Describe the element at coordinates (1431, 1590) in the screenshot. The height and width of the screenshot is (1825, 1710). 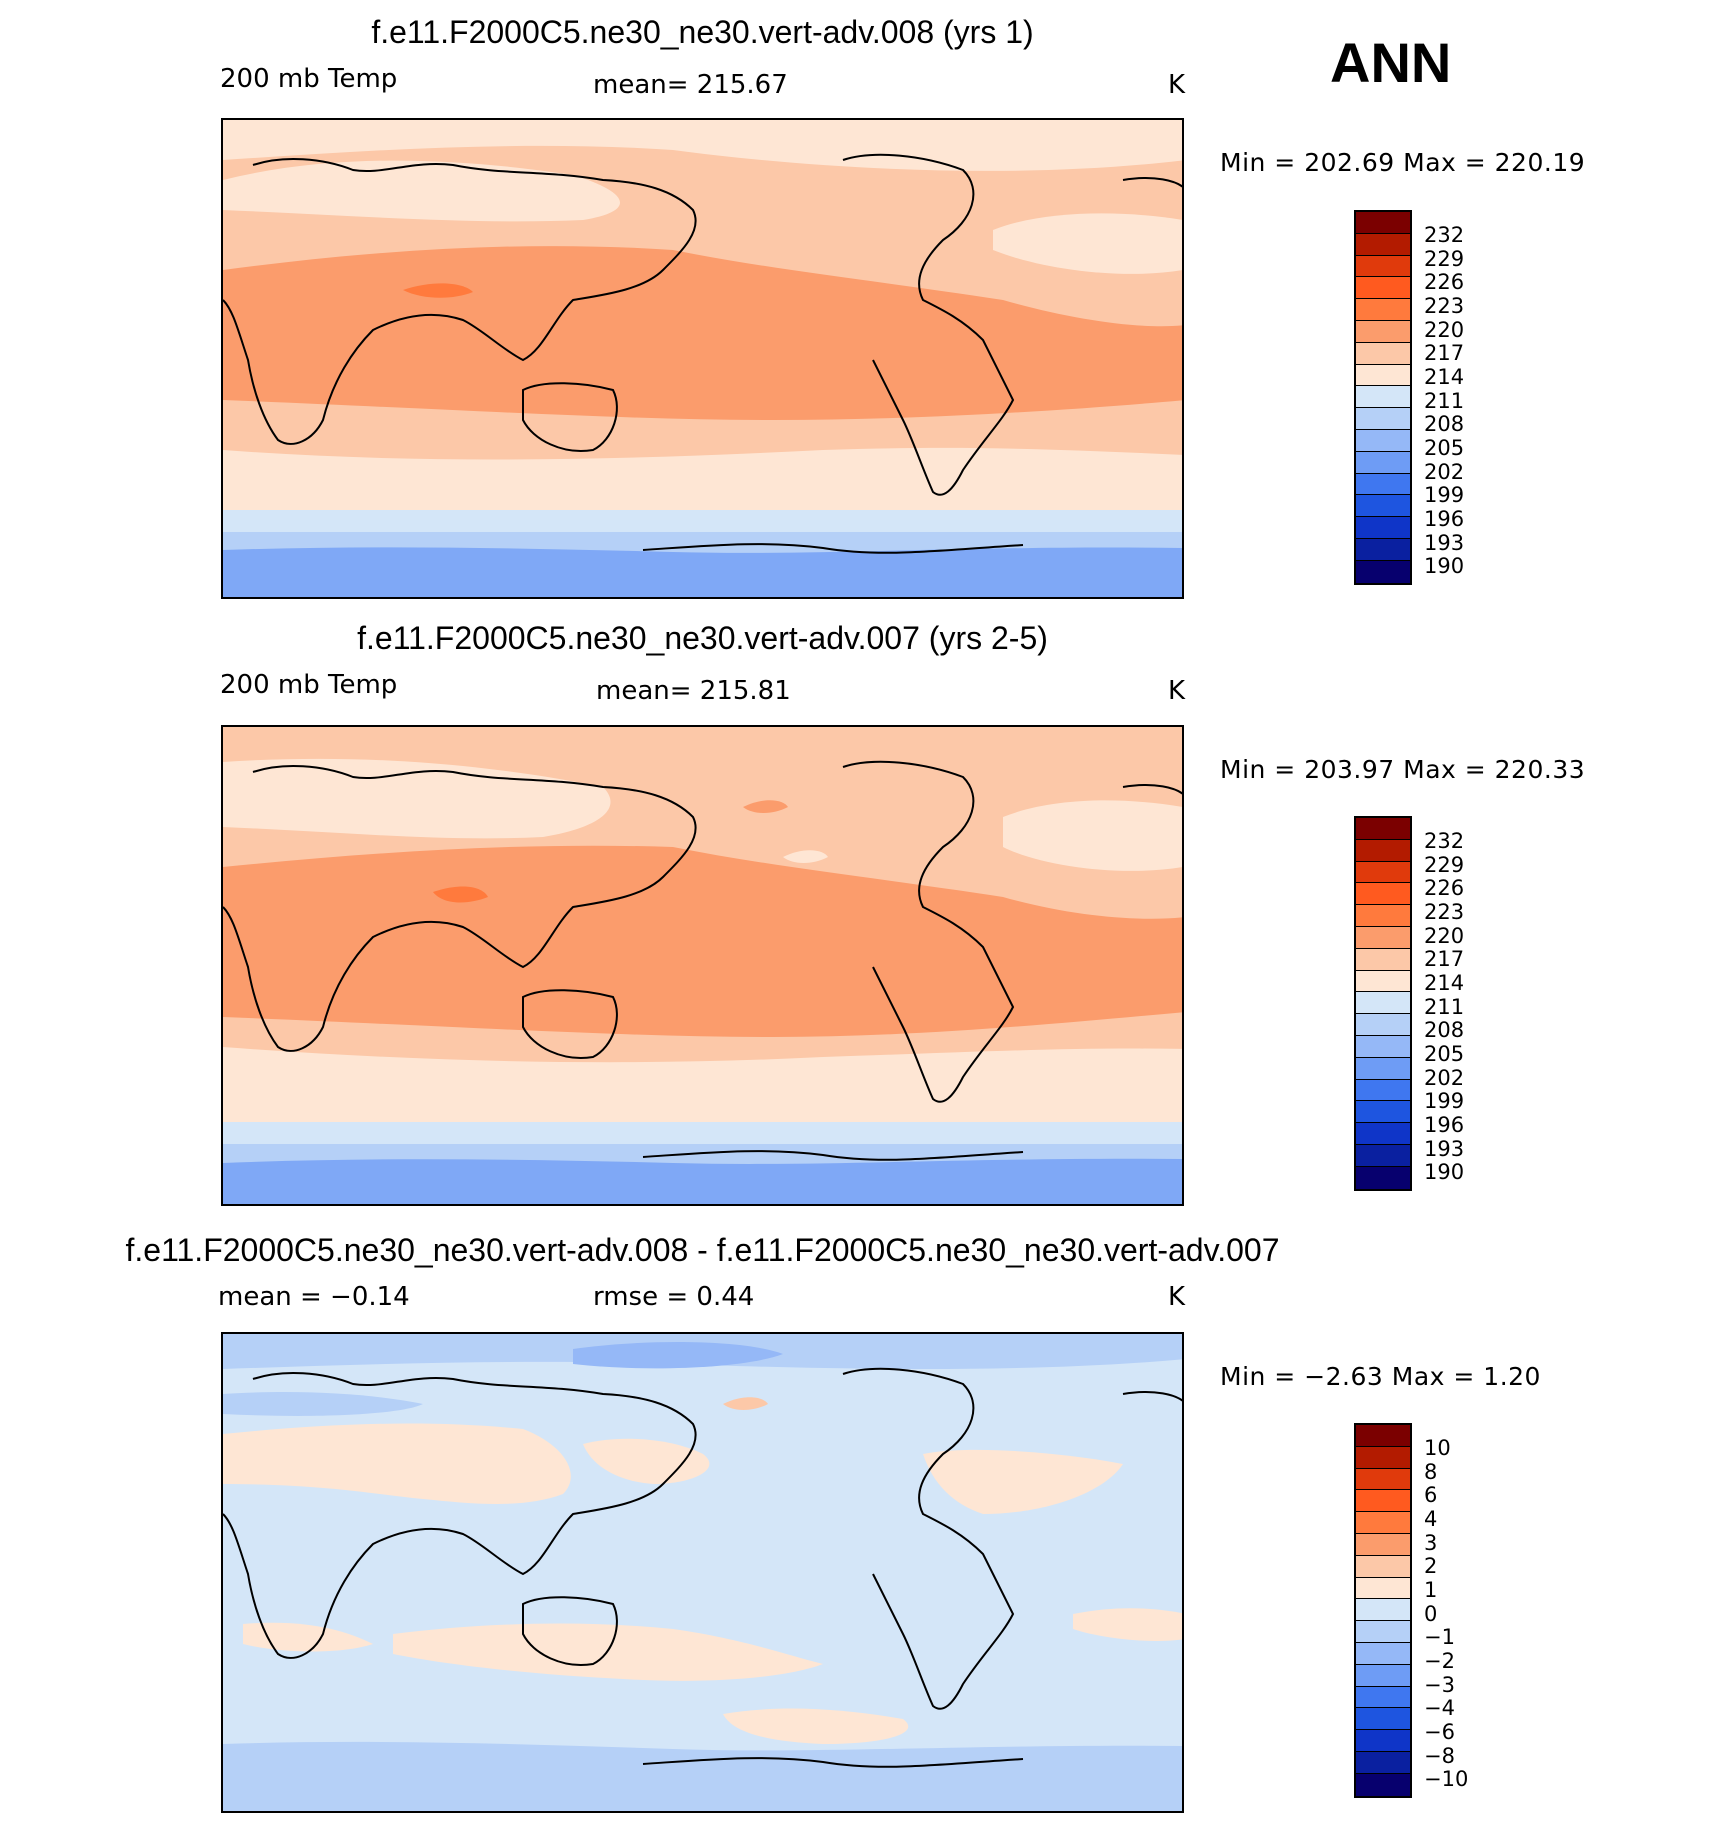
I see `colorbar-tick: 1` at that location.